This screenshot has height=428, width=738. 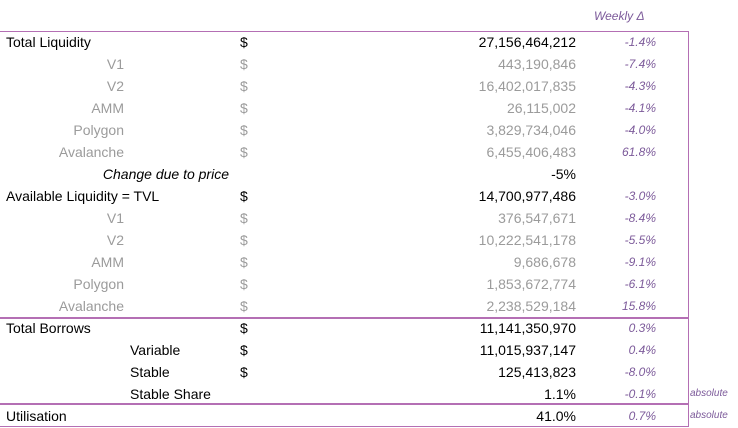 I want to click on row-label: Stable Share, so click(x=170, y=394).